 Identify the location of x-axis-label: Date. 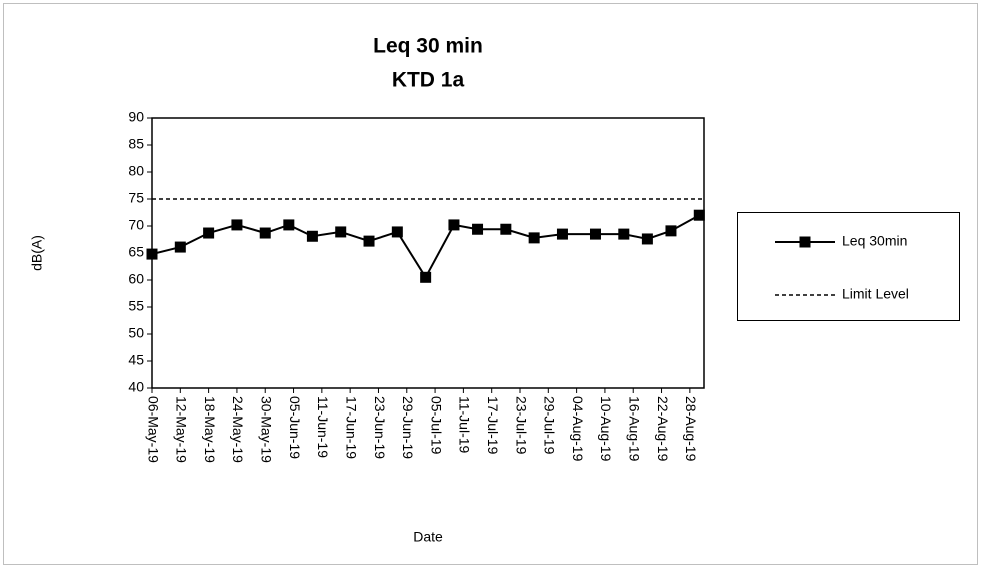
(428, 537).